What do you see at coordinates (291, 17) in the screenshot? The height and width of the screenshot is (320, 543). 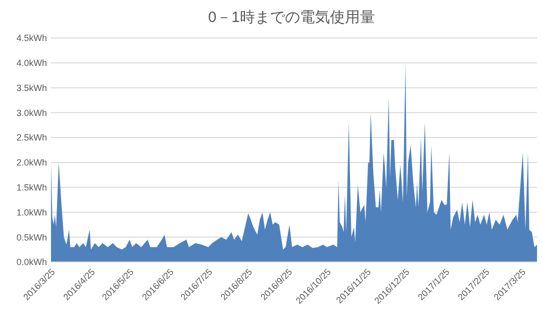 I see `chart-title: 0－1時までの電気使用量` at bounding box center [291, 17].